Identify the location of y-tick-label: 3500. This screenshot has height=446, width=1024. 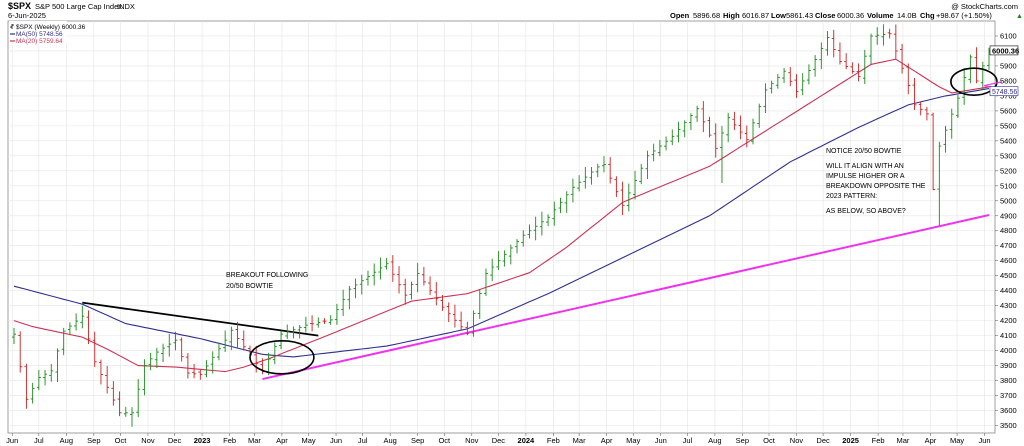
(1008, 425).